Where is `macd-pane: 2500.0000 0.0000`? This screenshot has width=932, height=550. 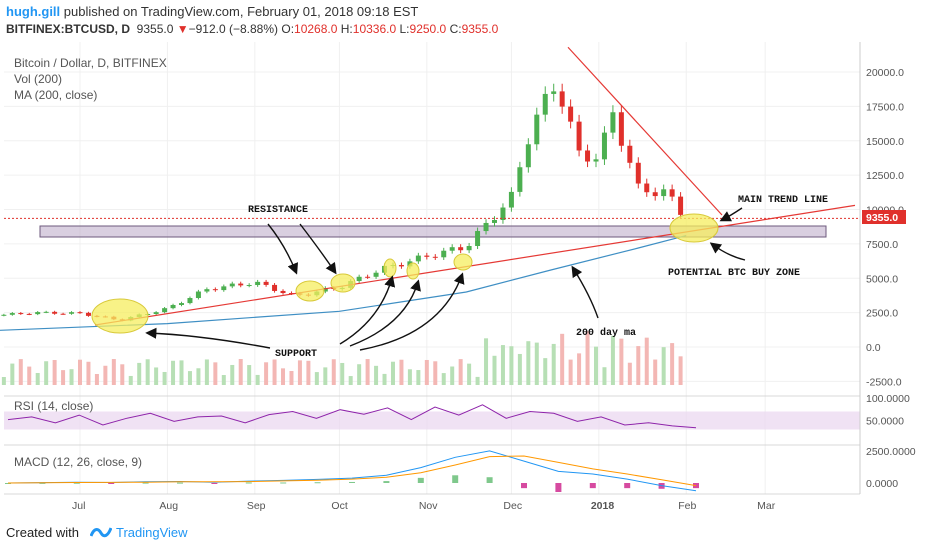
macd-pane: 2500.0000 0.0000 is located at coordinates (460, 469).